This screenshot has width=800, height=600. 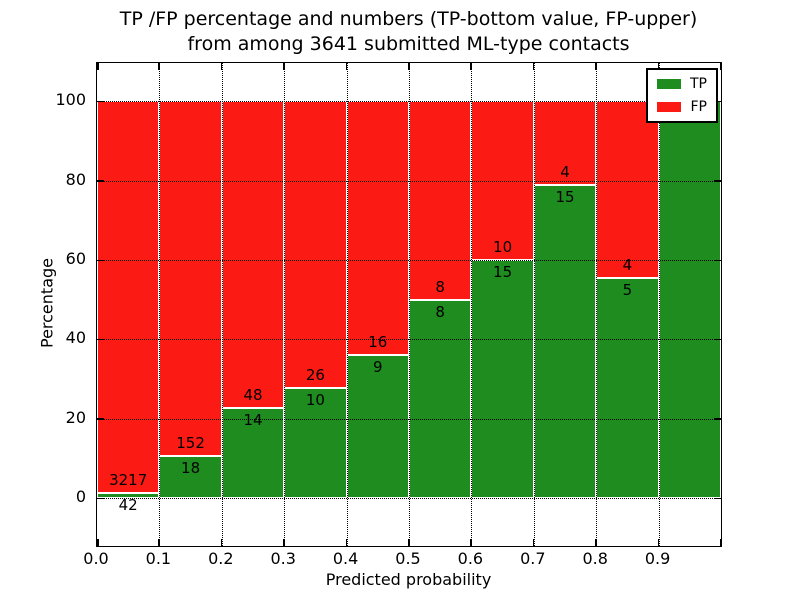 I want to click on x-axis-tick-labels: 0.0 0.1 0.2 0.3 0.4 0.5 0.6 0.7 0.8 0.9, so click(x=401, y=559).